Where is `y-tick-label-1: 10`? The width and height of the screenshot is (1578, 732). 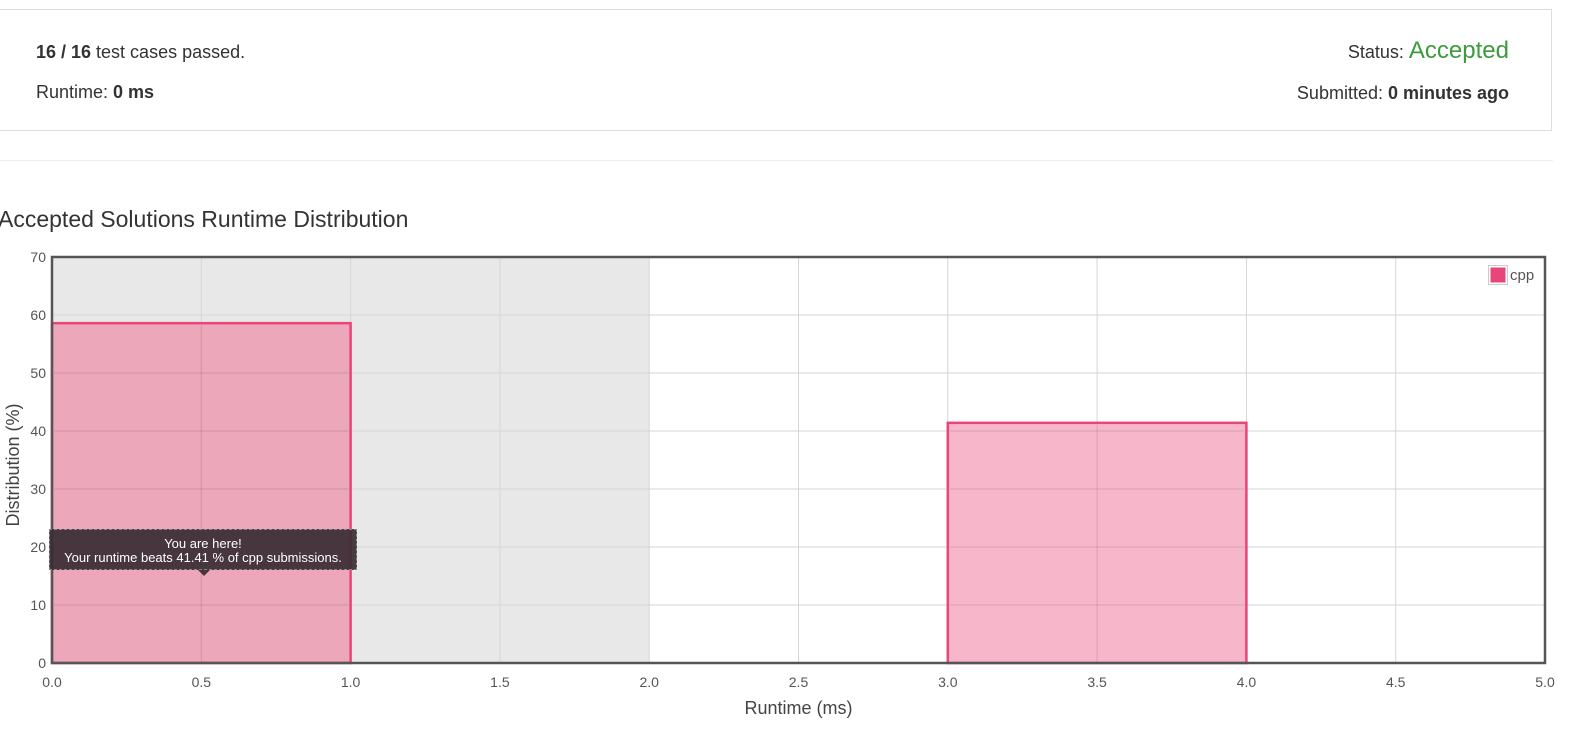 y-tick-label-1: 10 is located at coordinates (38, 605).